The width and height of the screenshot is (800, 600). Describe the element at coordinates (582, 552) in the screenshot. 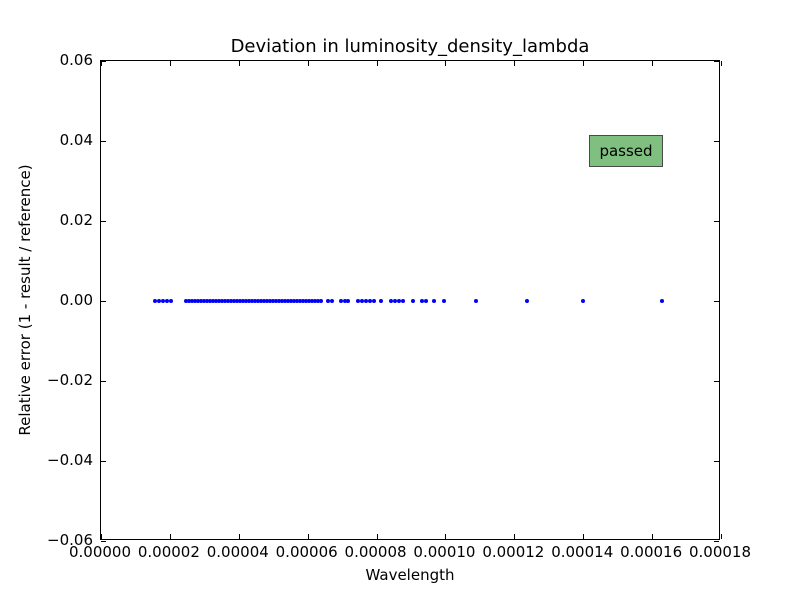

I see `x-tick-label: 0.00014` at that location.